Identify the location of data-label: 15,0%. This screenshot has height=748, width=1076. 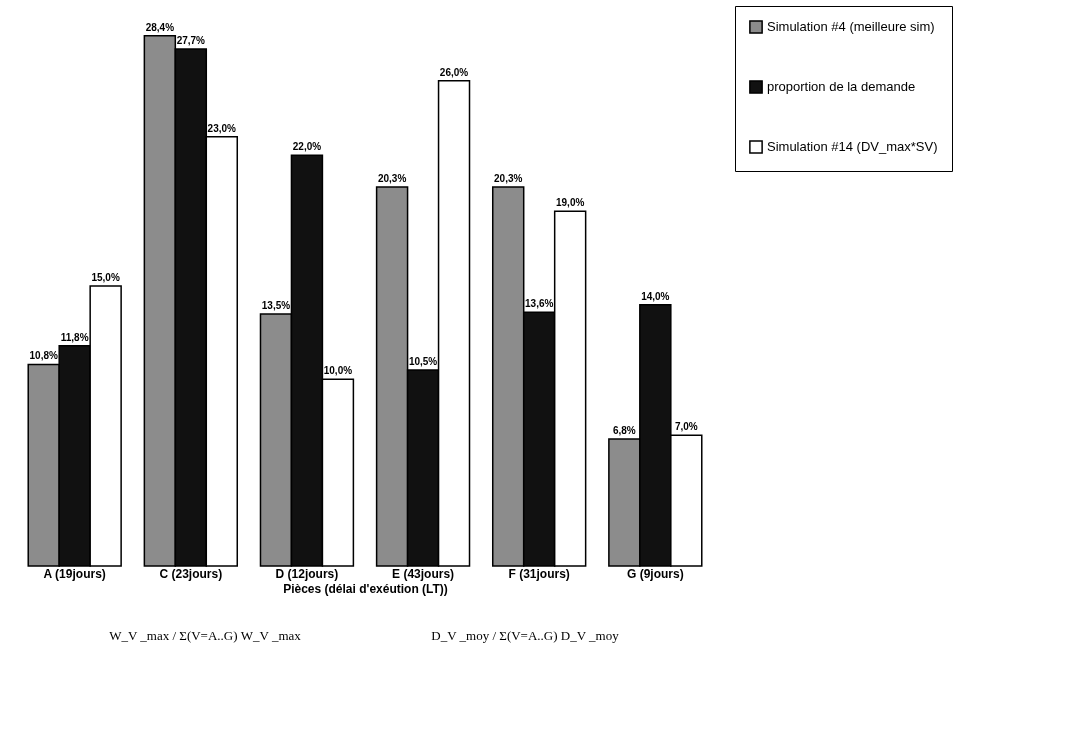
(105, 277).